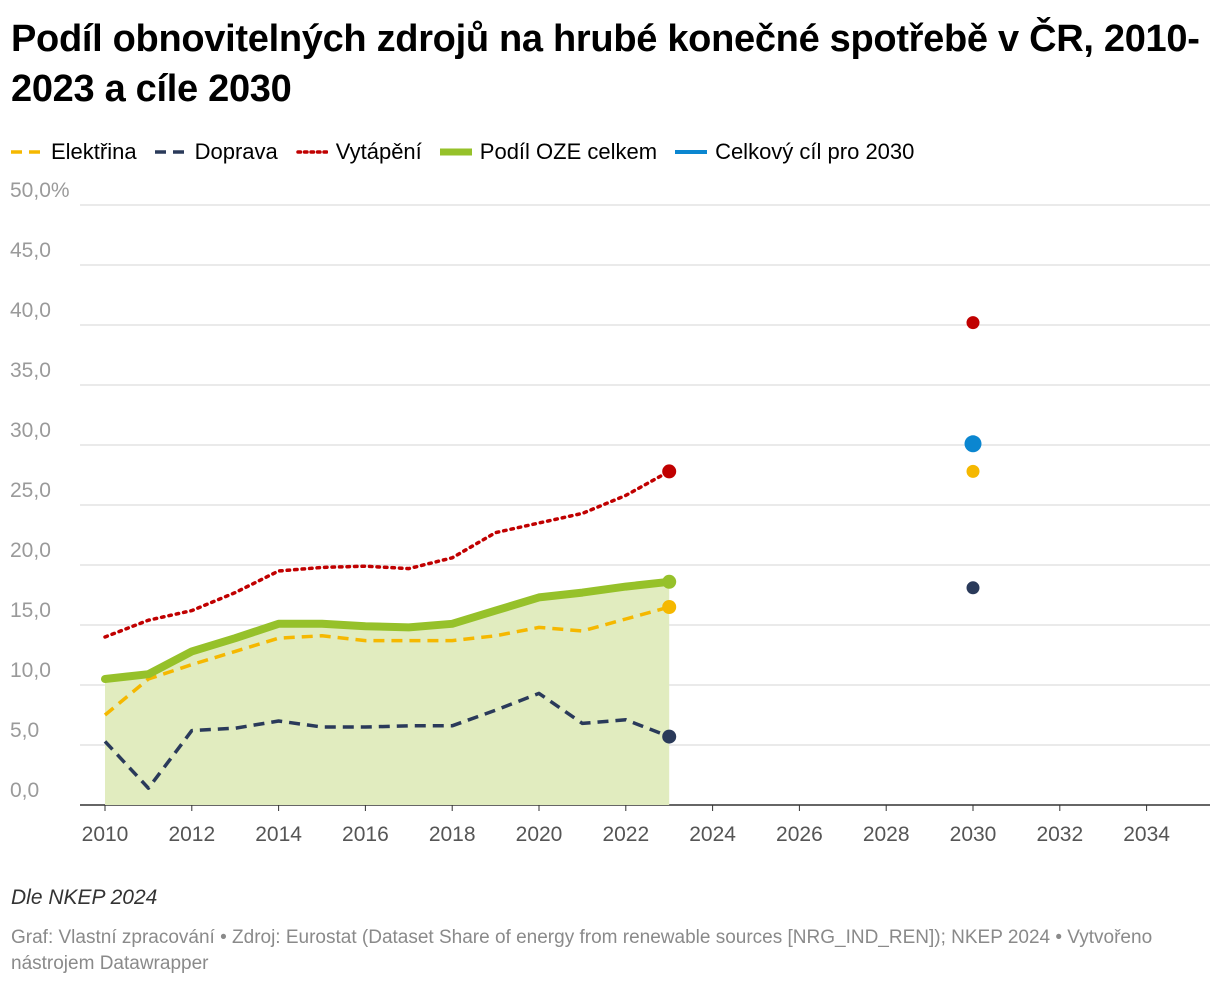  What do you see at coordinates (278, 834) in the screenshot?
I see `x-tick-label-2014: 2014` at bounding box center [278, 834].